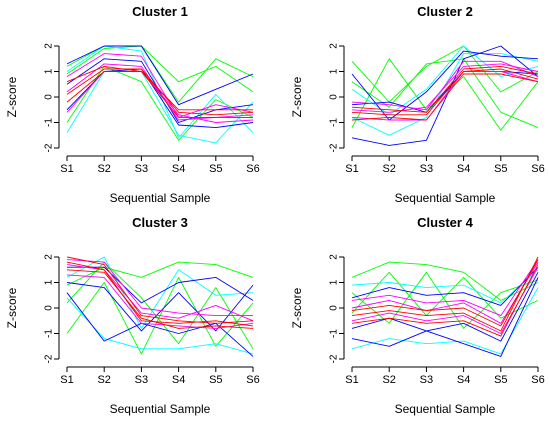  I want to click on chart-title: Cluster 1, so click(160, 11).